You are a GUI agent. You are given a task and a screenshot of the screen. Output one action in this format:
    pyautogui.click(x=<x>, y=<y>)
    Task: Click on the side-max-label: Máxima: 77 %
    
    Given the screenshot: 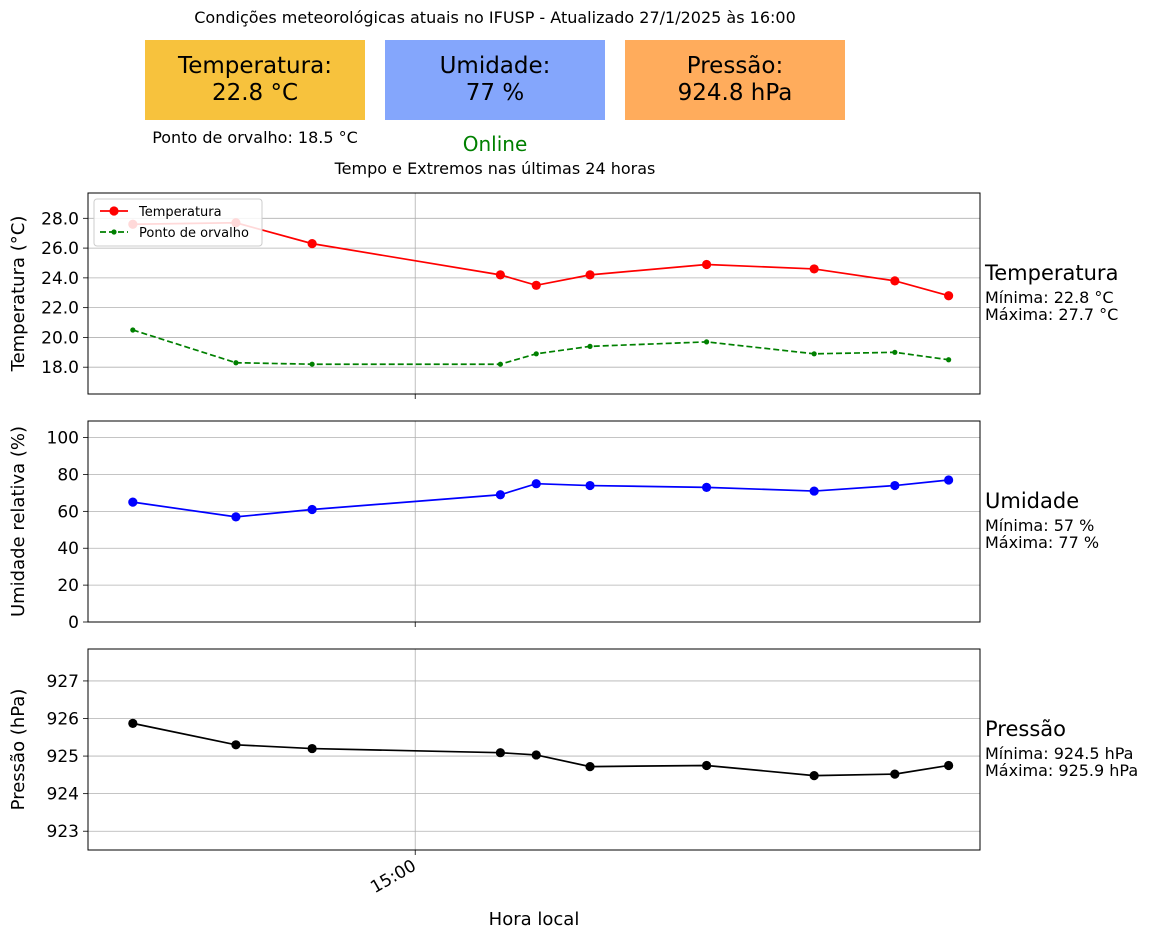 What is the action you would take?
    pyautogui.click(x=1042, y=542)
    